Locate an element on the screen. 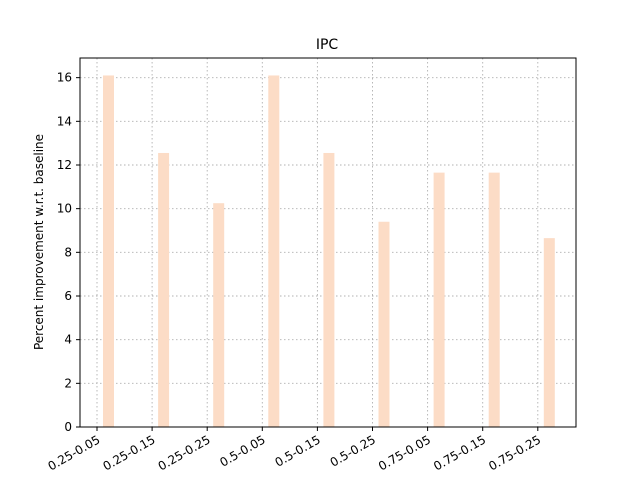  y-tick-label: 4 is located at coordinates (68, 340).